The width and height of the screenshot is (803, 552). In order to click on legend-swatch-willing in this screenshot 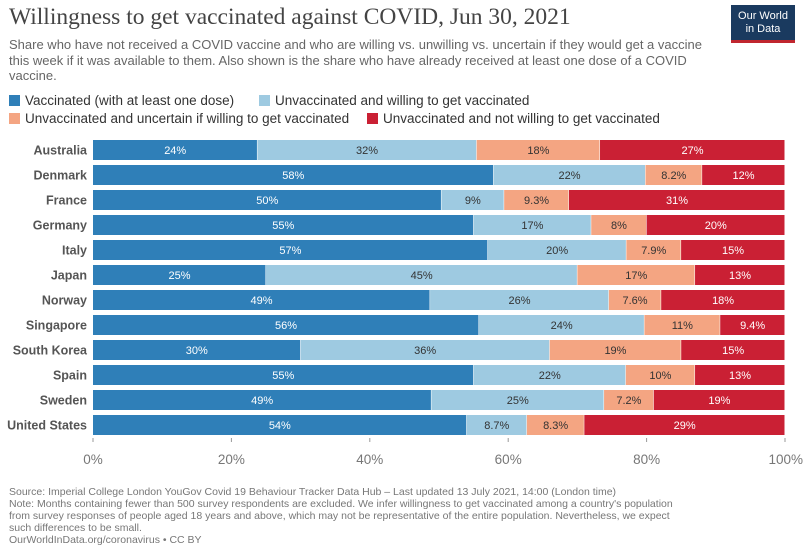, I will do `click(264, 100)`.